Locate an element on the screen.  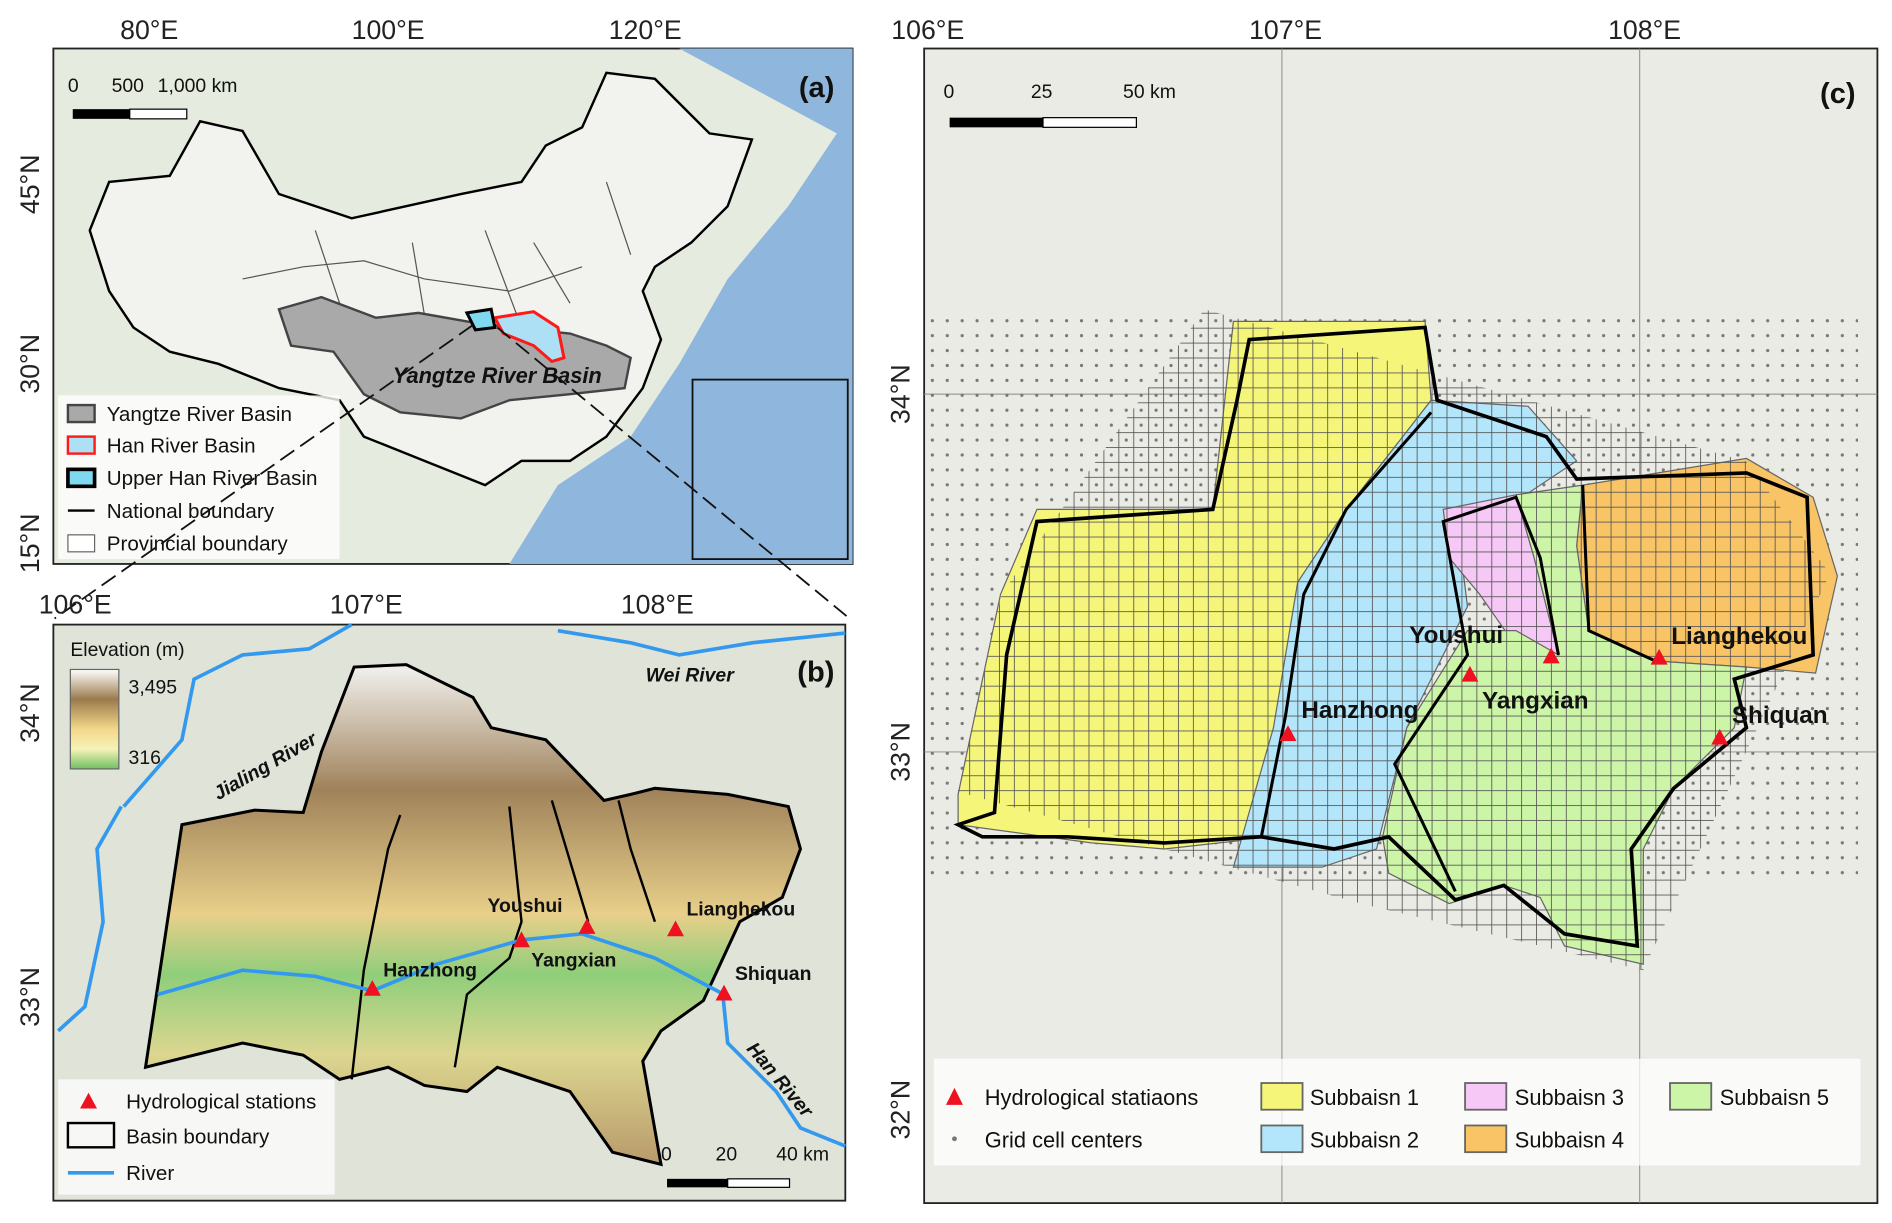
panel-c-label: (c) is located at coordinates (1838, 94).